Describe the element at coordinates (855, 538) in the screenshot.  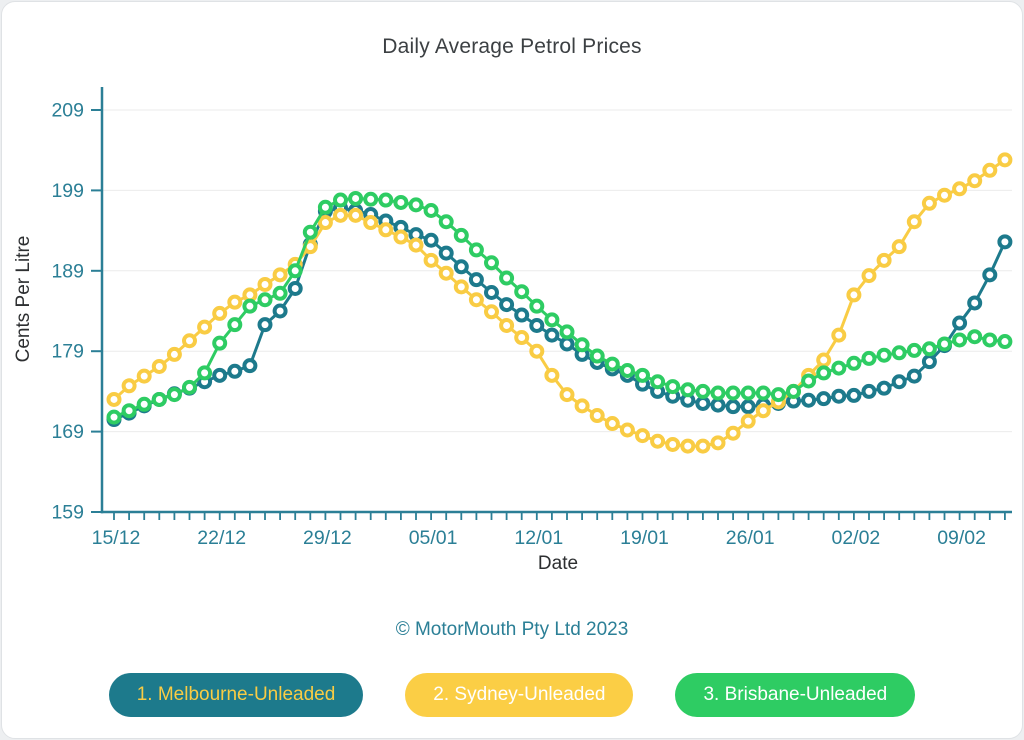
I see `x-tick-label: 02/02` at that location.